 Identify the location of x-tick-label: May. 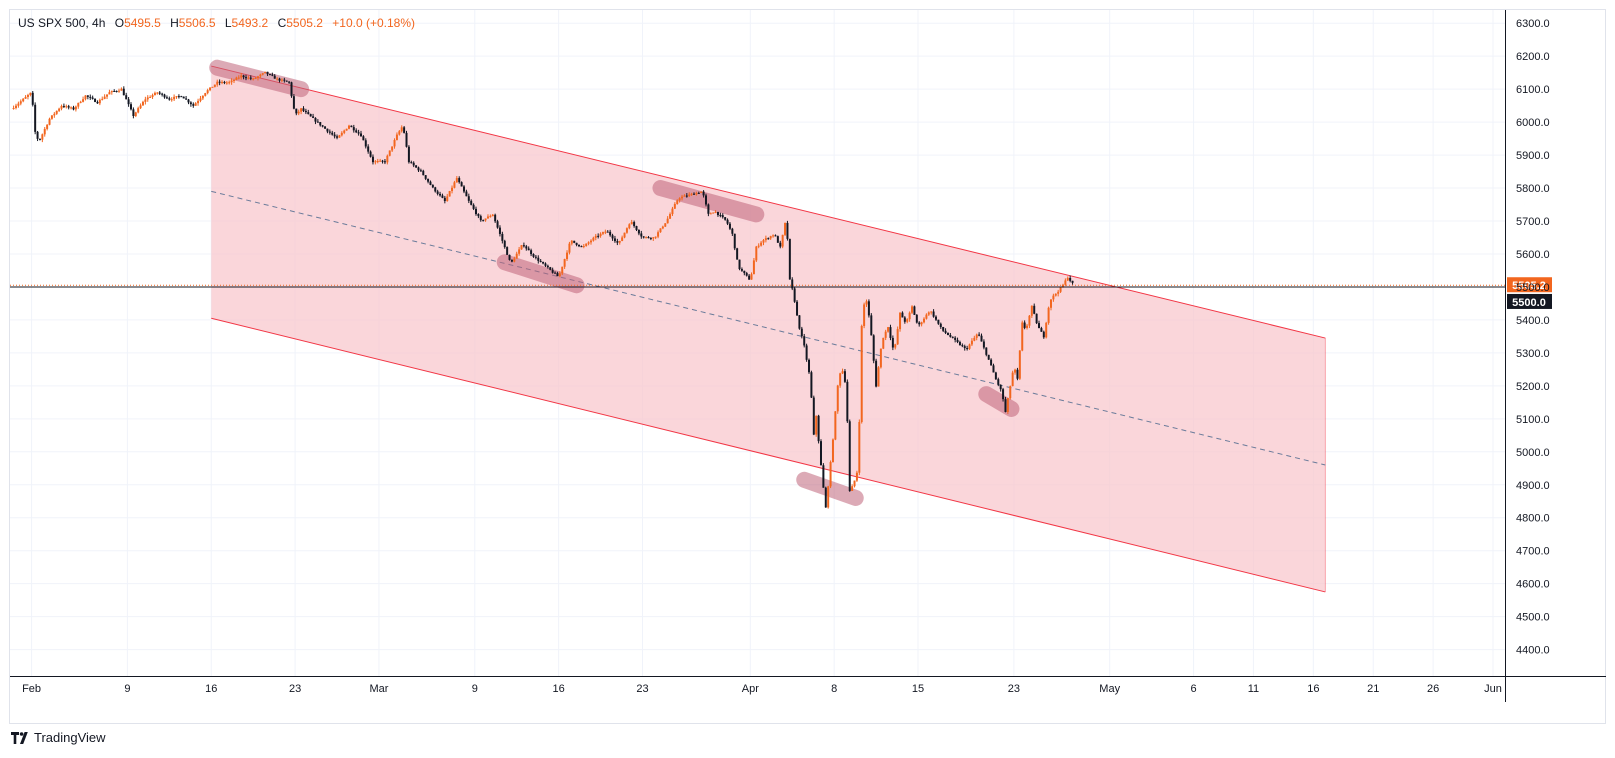
(1109, 689).